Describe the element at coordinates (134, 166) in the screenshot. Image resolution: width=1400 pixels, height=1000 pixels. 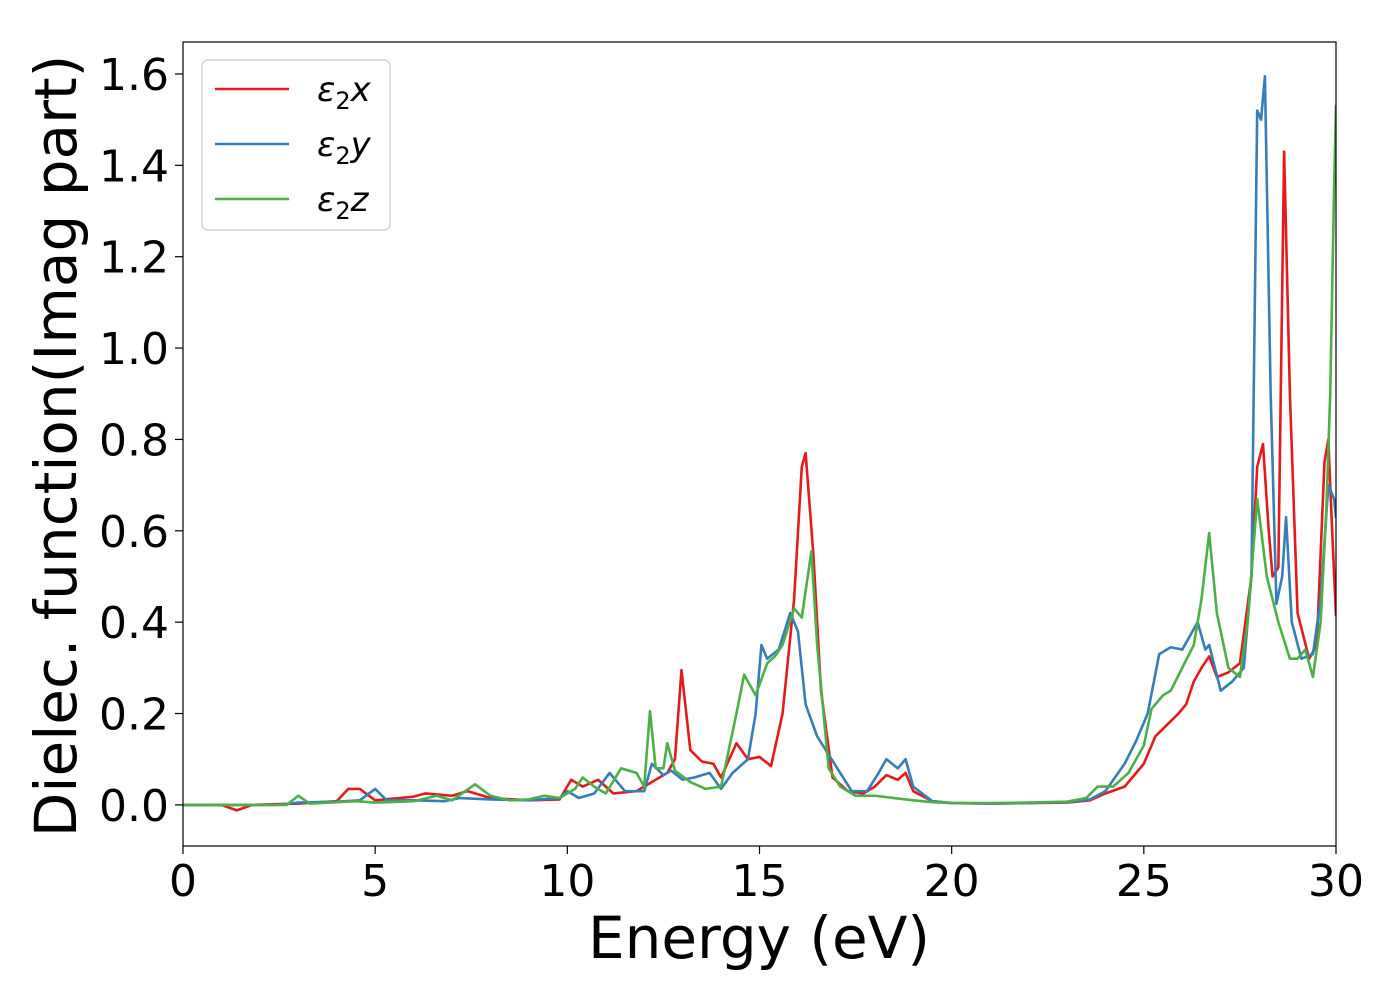
I see `y-tick-label: 1.4` at that location.